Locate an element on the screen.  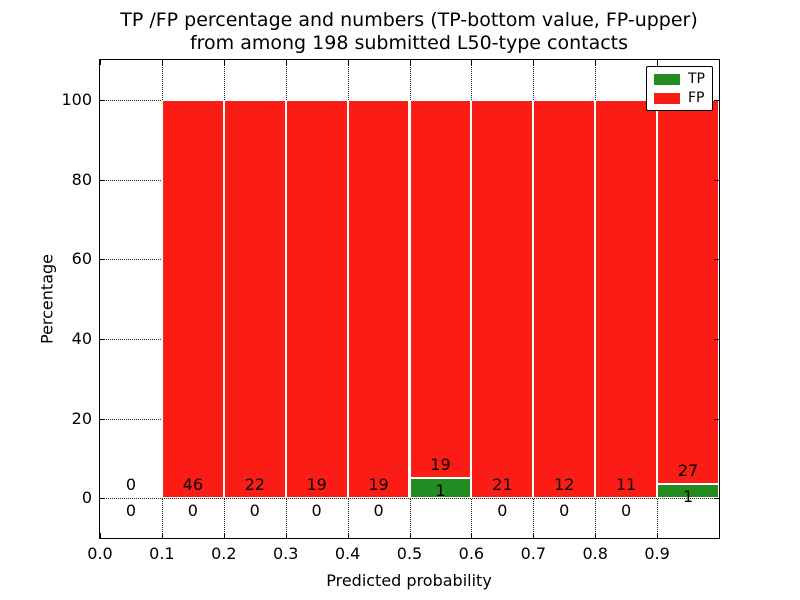
tp-legend-swatch is located at coordinates (667, 79).